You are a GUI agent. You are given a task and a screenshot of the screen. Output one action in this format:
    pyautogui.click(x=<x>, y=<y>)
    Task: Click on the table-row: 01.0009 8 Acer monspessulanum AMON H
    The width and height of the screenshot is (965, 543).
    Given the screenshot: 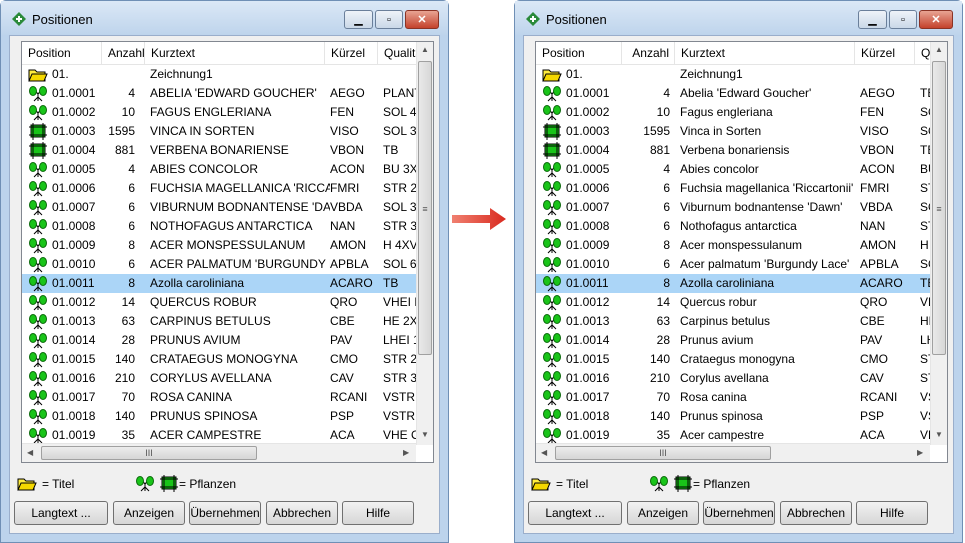 What is the action you would take?
    pyautogui.click(x=733, y=245)
    